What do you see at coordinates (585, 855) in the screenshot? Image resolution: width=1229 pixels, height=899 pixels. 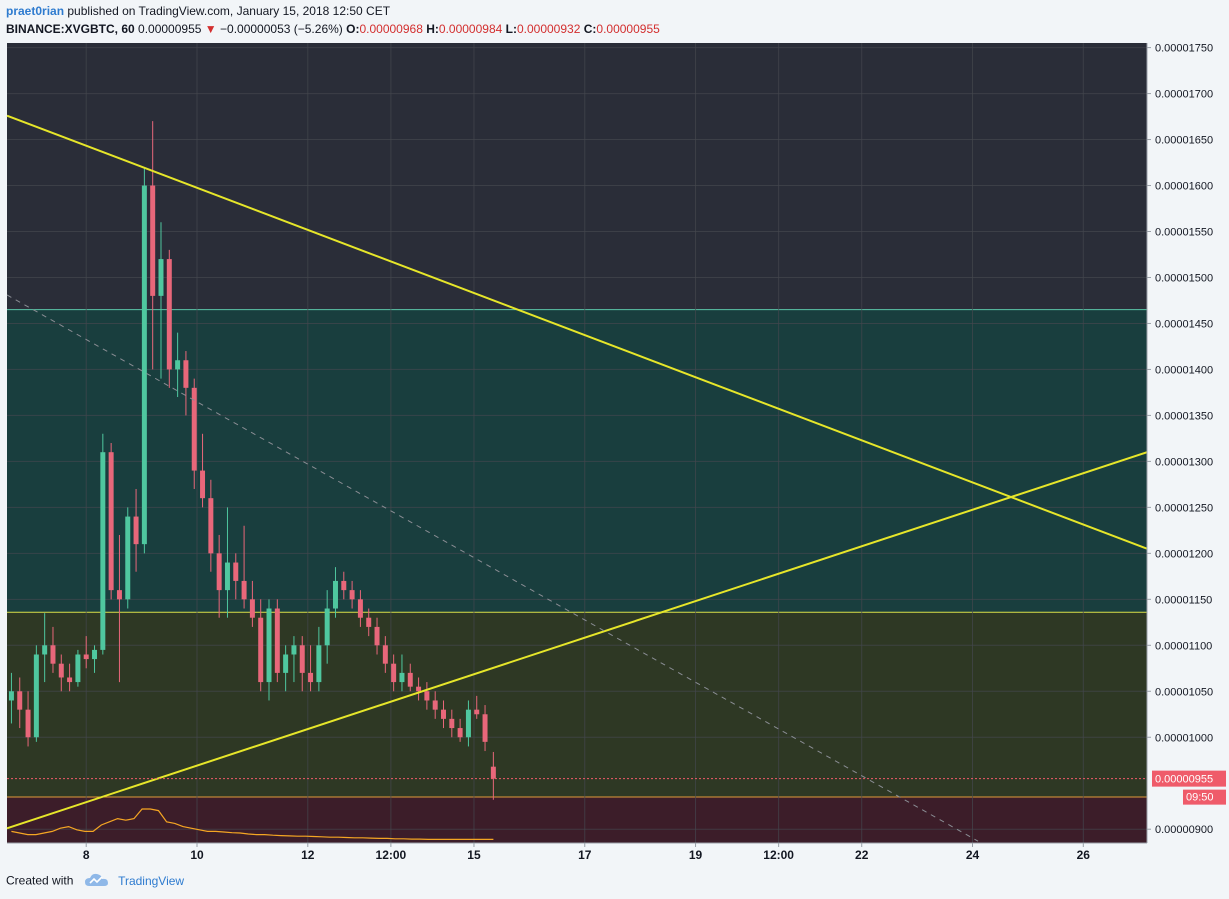 I see `time-tick-label: 17` at bounding box center [585, 855].